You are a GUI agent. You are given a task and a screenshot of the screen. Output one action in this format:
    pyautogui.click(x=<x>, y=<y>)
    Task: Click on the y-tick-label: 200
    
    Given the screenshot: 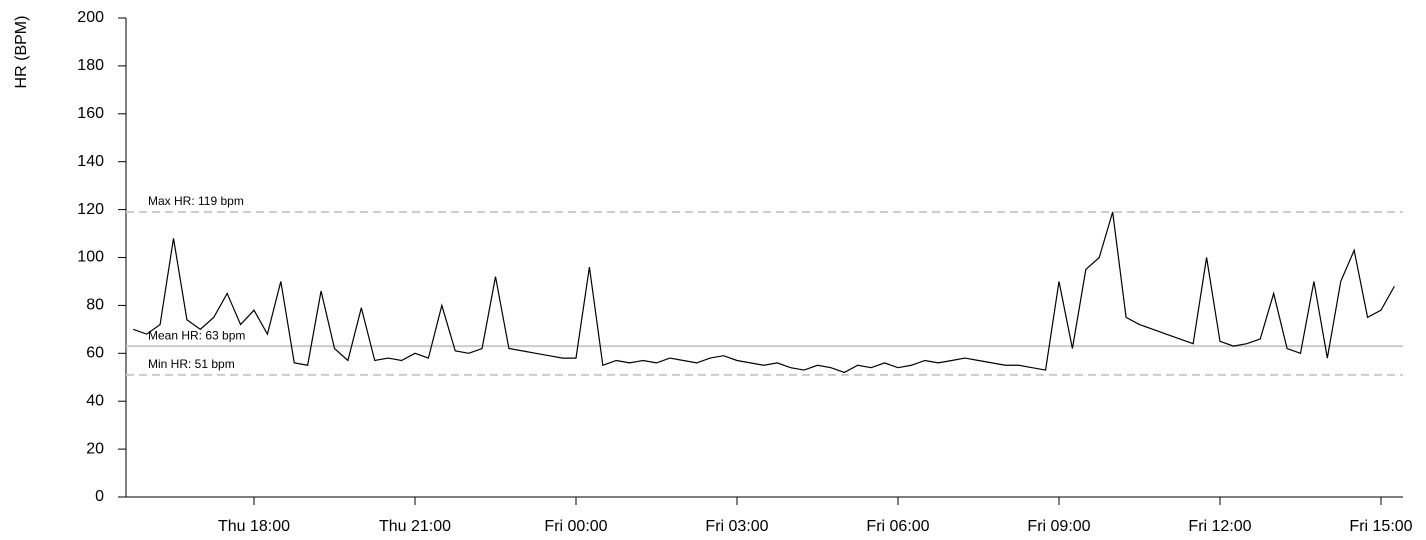 What is the action you would take?
    pyautogui.click(x=90, y=17)
    